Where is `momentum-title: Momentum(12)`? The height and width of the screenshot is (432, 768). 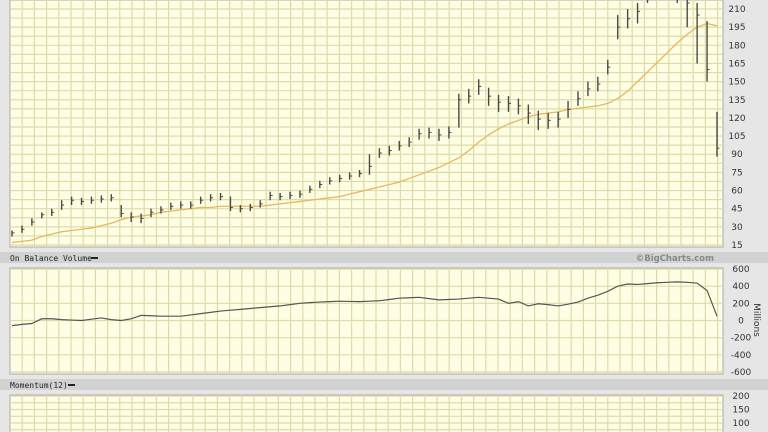
momentum-title: Momentum(12) is located at coordinates (39, 385).